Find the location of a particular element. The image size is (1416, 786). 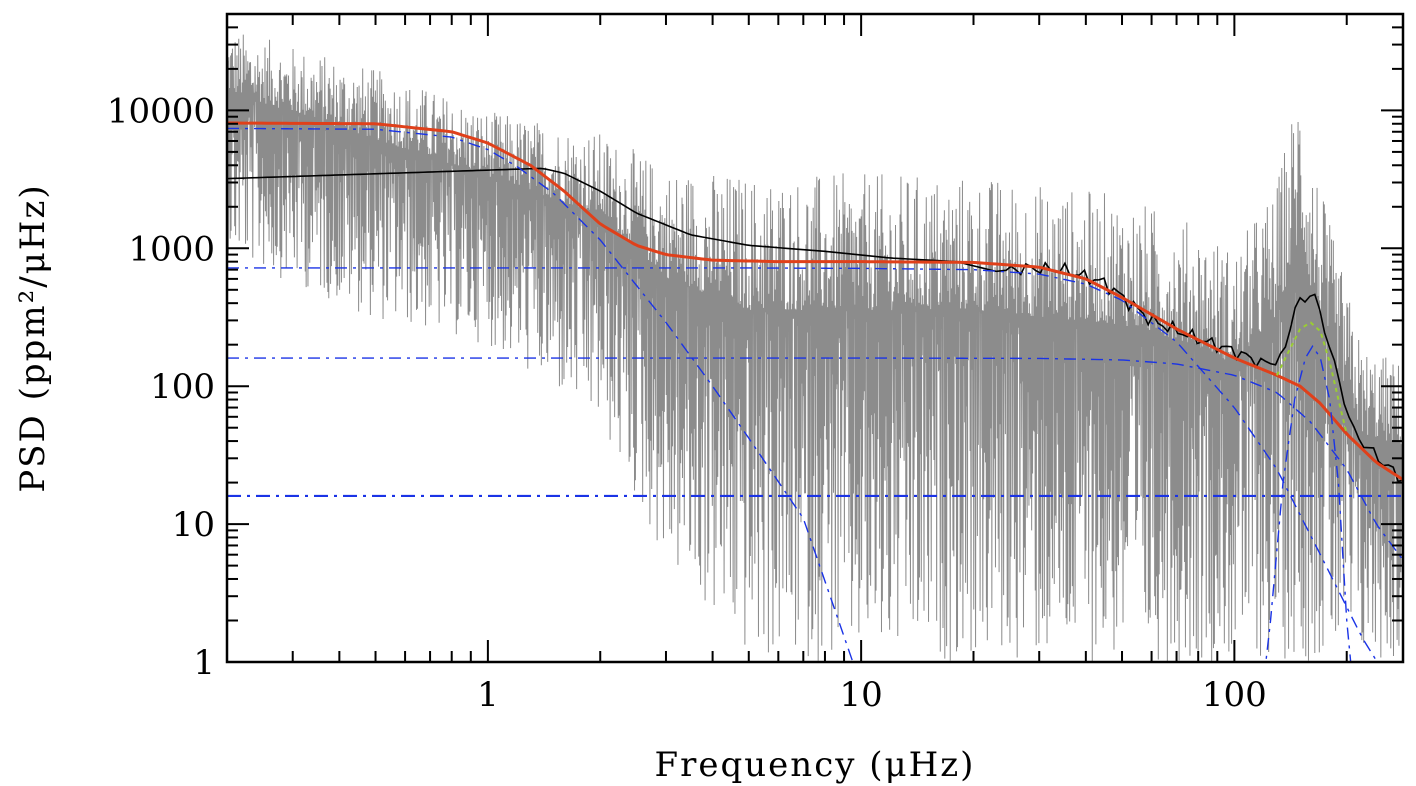

x-tick-label: 10 is located at coordinates (860, 695).